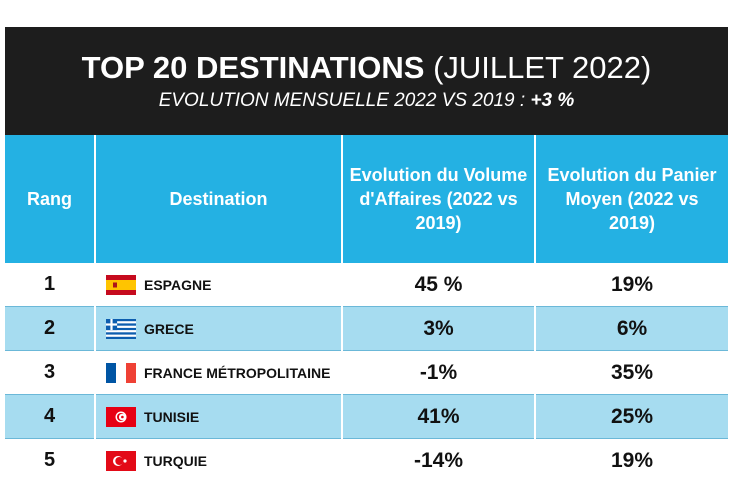 The width and height of the screenshot is (741, 486). Describe the element at coordinates (439, 285) in the screenshot. I see `volume-cell: 45 %` at that location.